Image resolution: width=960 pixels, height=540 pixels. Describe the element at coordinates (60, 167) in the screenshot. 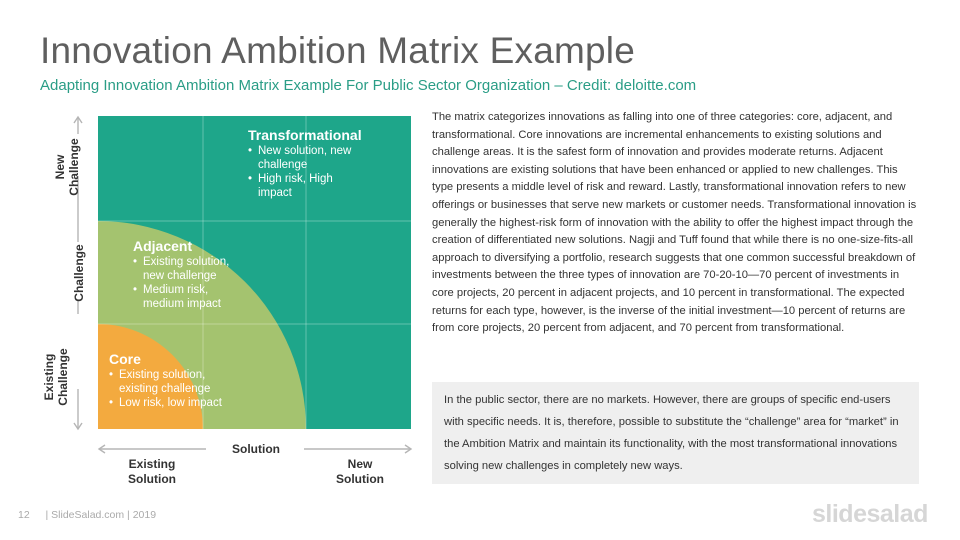

I see `y-label-new-line1: New` at that location.